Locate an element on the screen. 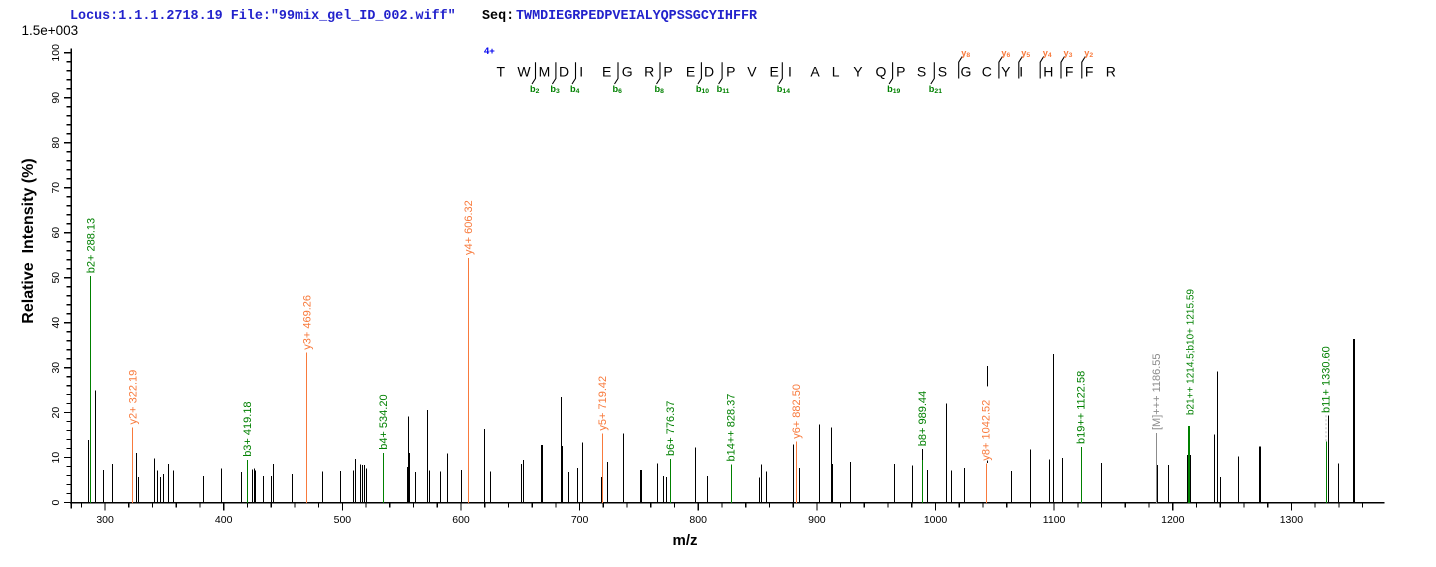  svg-text: 300 is located at coordinates (105, 520).